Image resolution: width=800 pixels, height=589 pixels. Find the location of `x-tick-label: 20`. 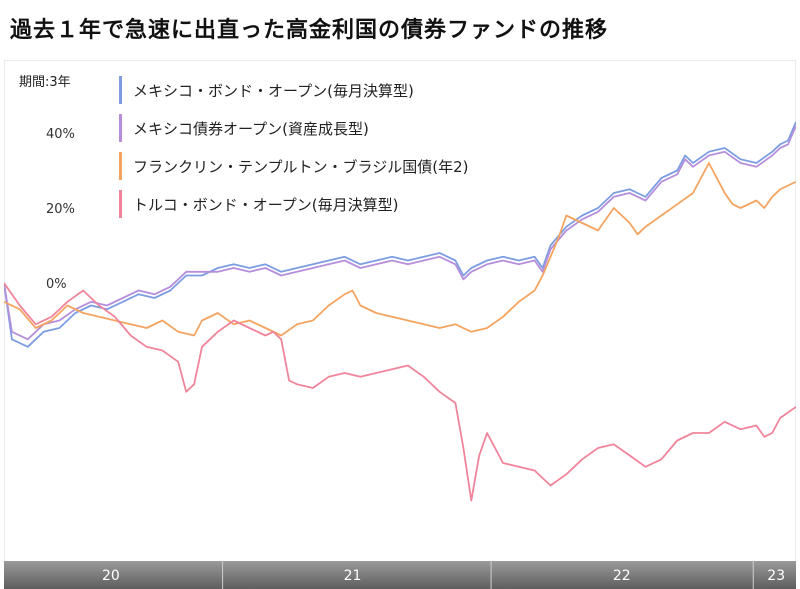

x-tick-label: 20 is located at coordinates (111, 576).